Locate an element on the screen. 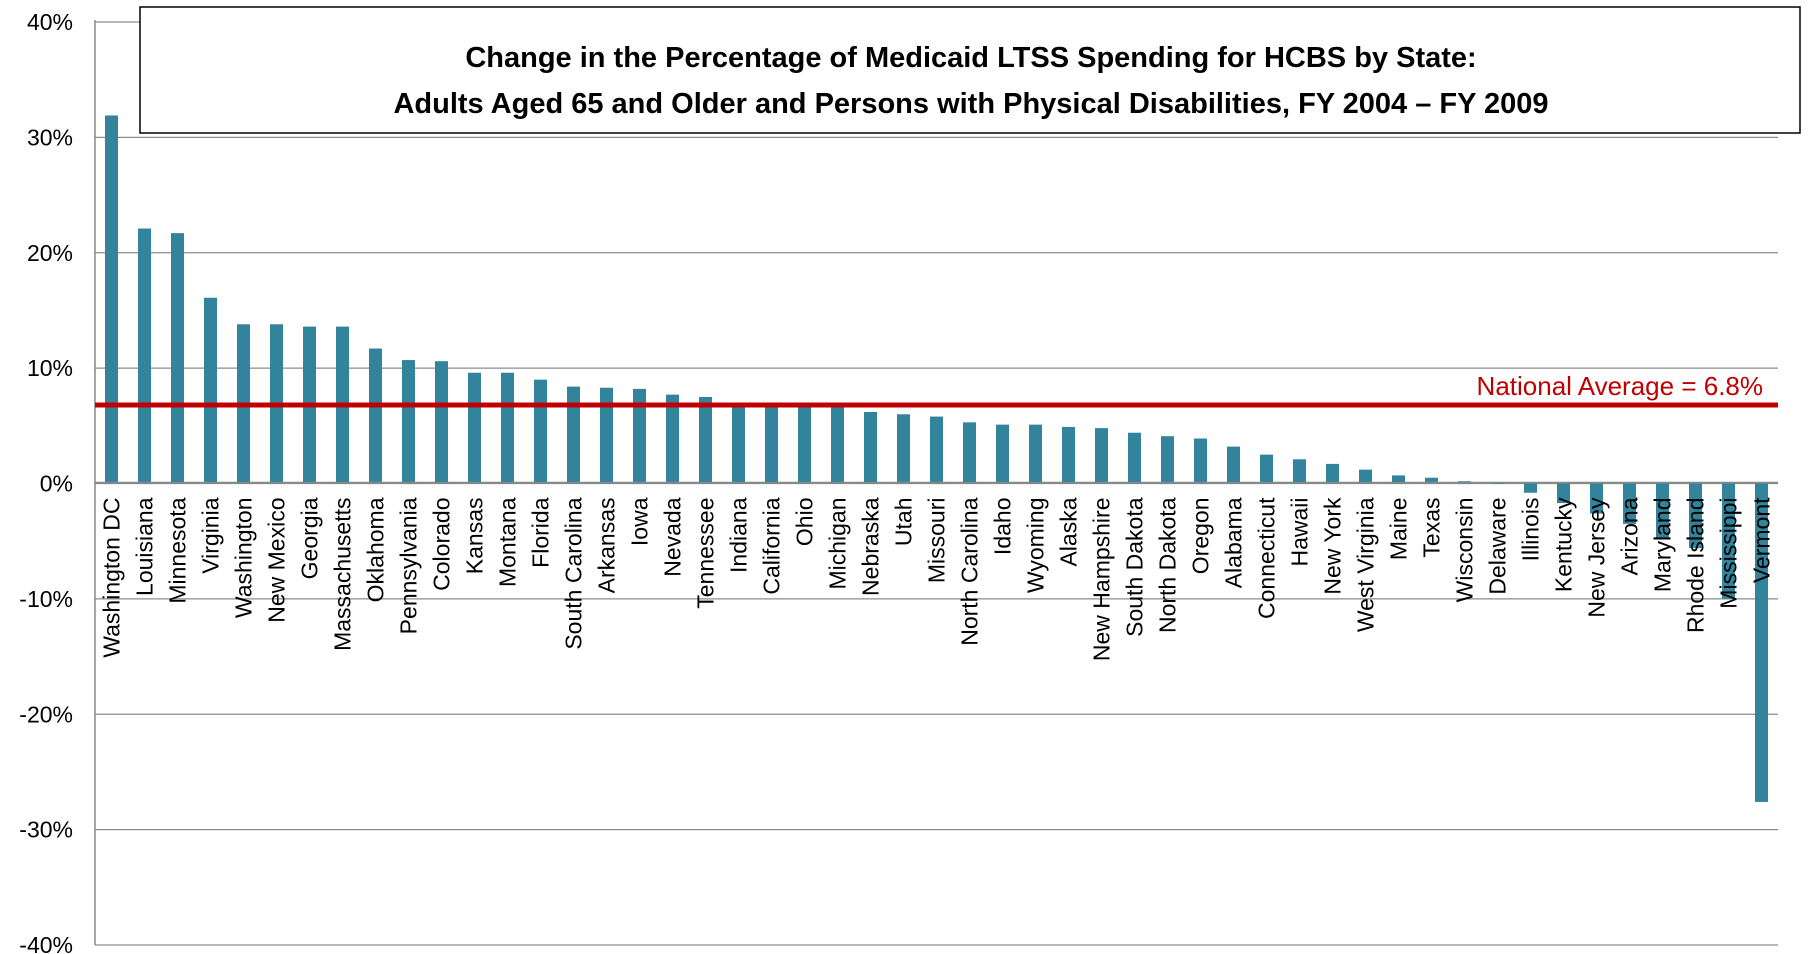 This screenshot has width=1810, height=954. reference-line-group: National Average = 6.8% is located at coordinates (936, 389).